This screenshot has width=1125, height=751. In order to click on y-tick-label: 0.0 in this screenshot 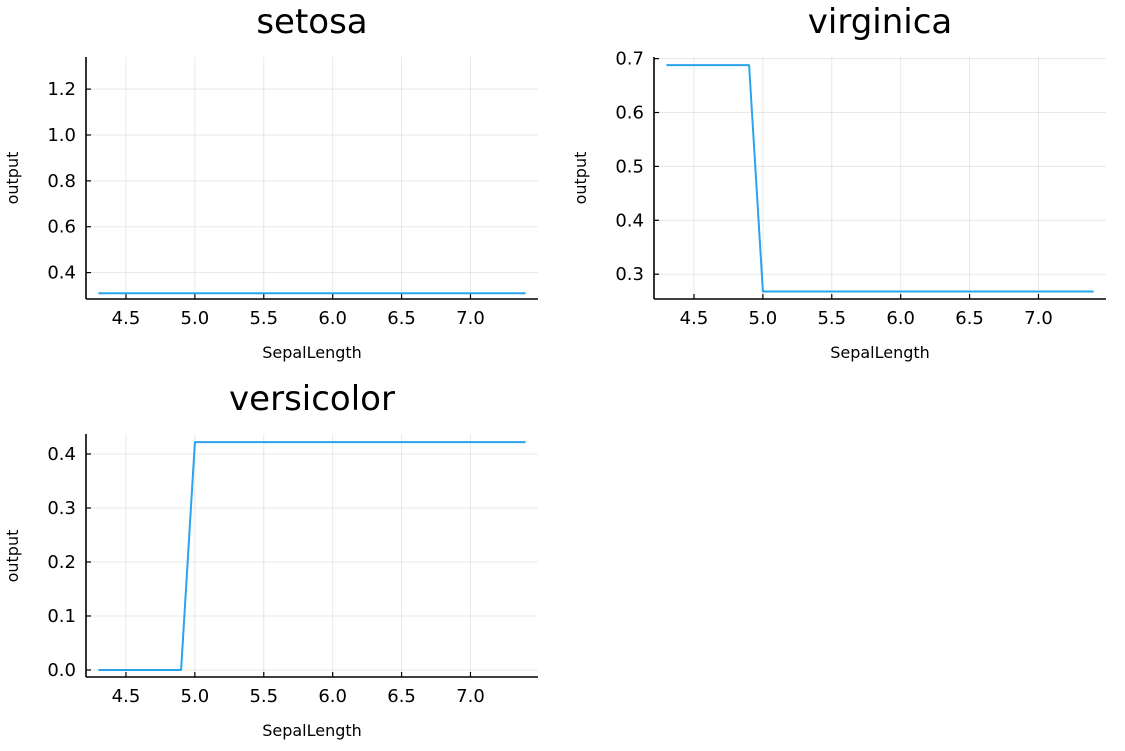, I will do `click(61, 670)`.